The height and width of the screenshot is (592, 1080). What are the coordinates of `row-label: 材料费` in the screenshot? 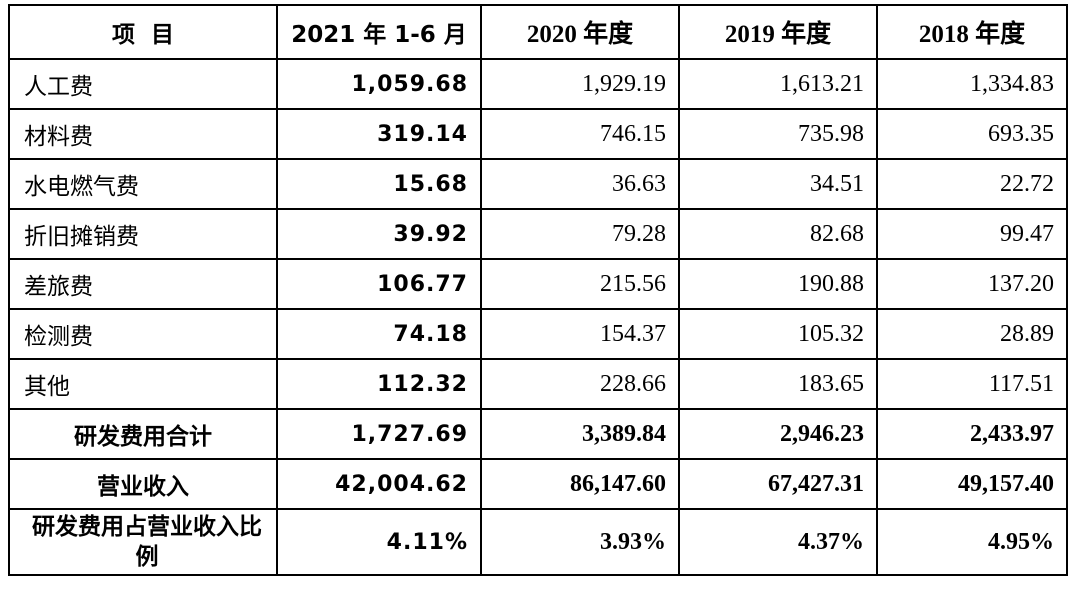 It's located at (143, 134).